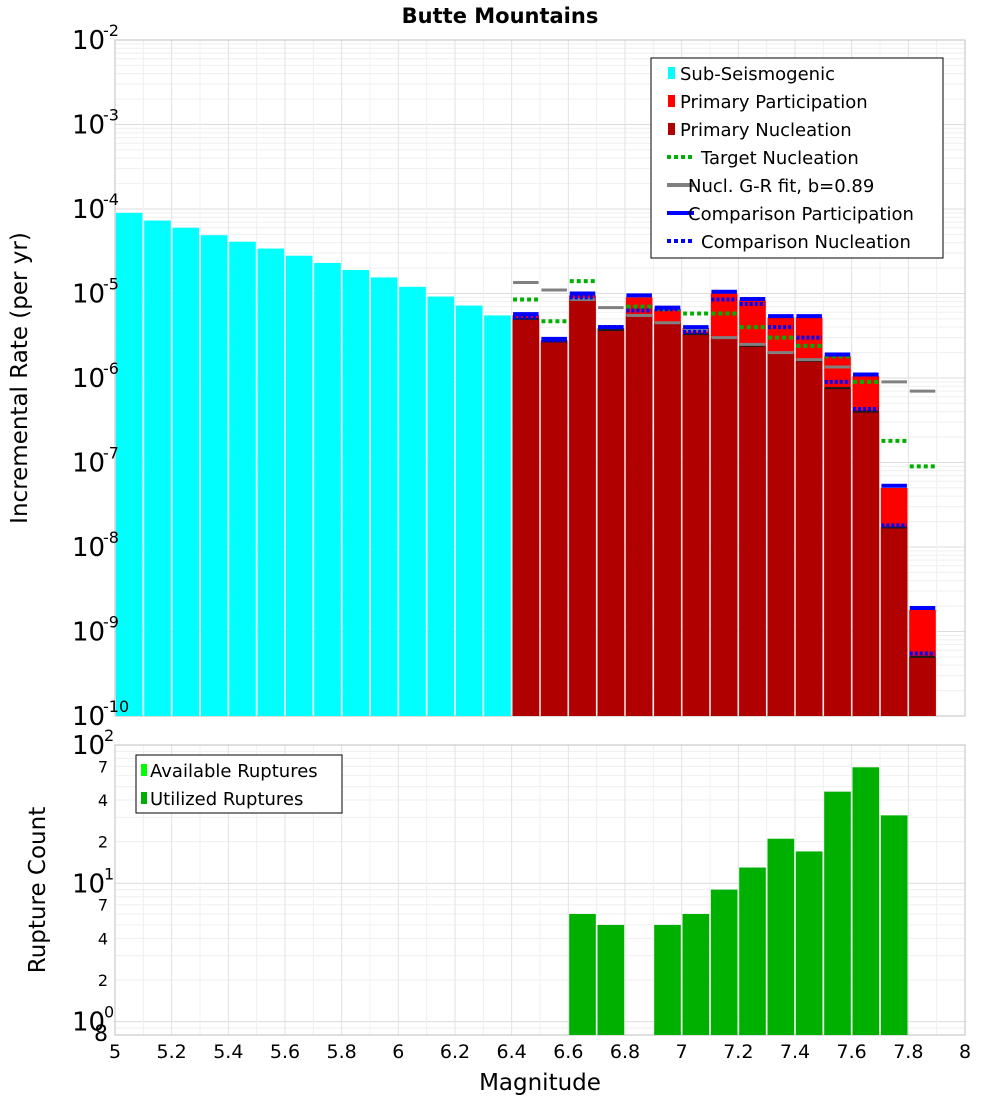 Image resolution: width=1000 pixels, height=1100 pixels. I want to click on top-y-axis-label: Incremental Rate (per yr), so click(20, 378).